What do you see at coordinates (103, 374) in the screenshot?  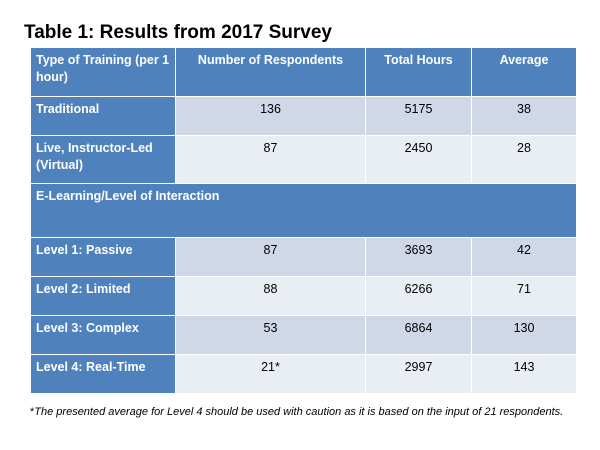 I see `row-label: Level 4: Real-Time` at bounding box center [103, 374].